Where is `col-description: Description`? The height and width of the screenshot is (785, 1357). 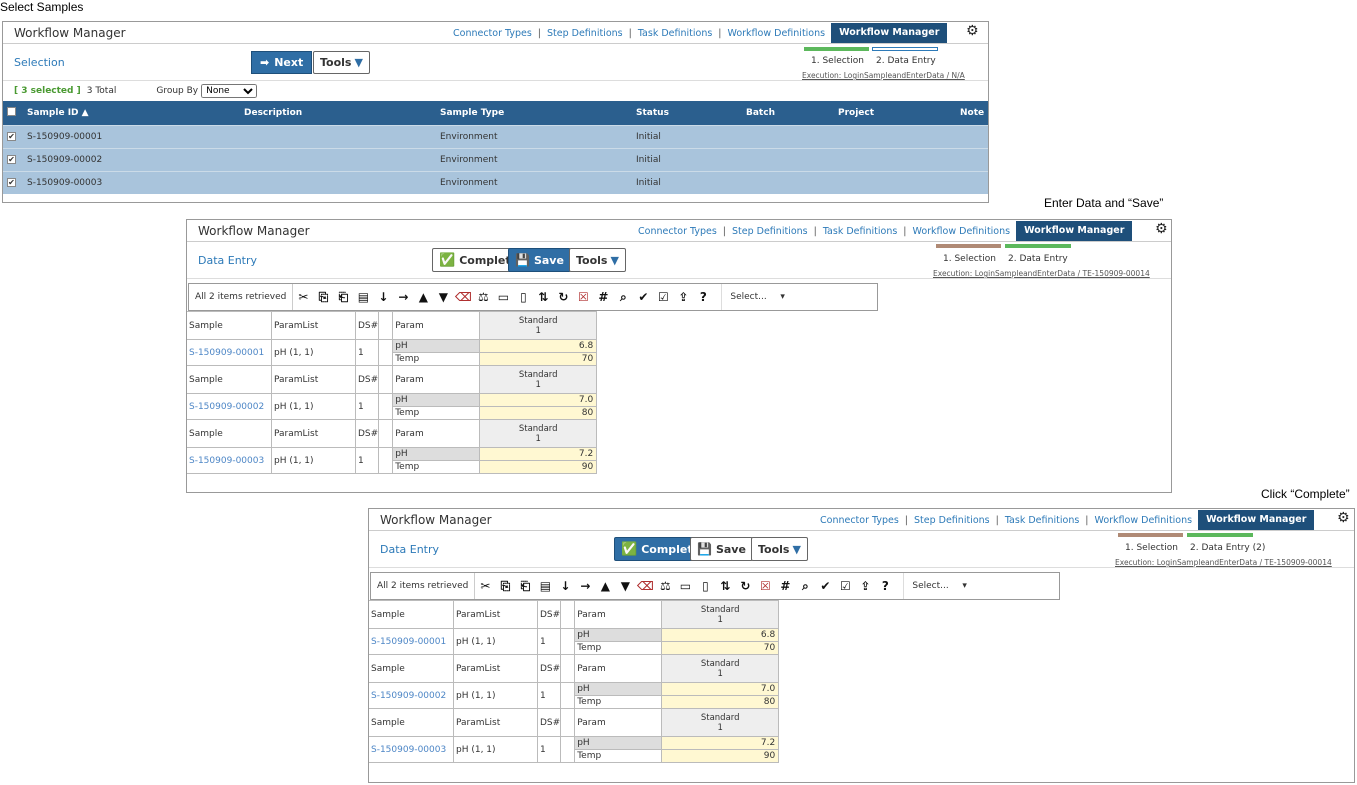 col-description: Description is located at coordinates (338, 113).